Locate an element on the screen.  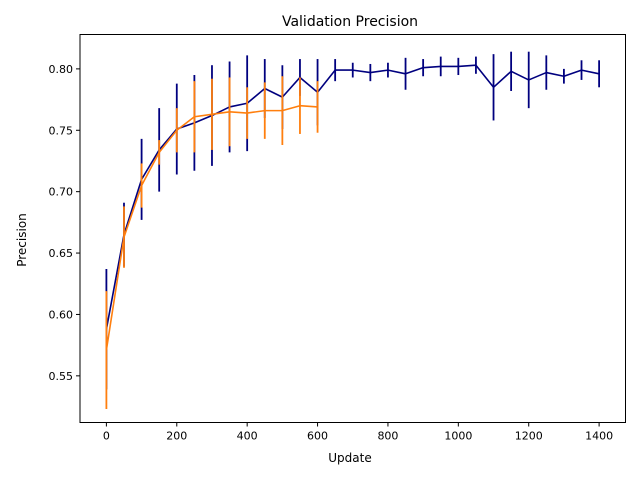
y-tick-label: 0.80 is located at coordinates (61, 69).